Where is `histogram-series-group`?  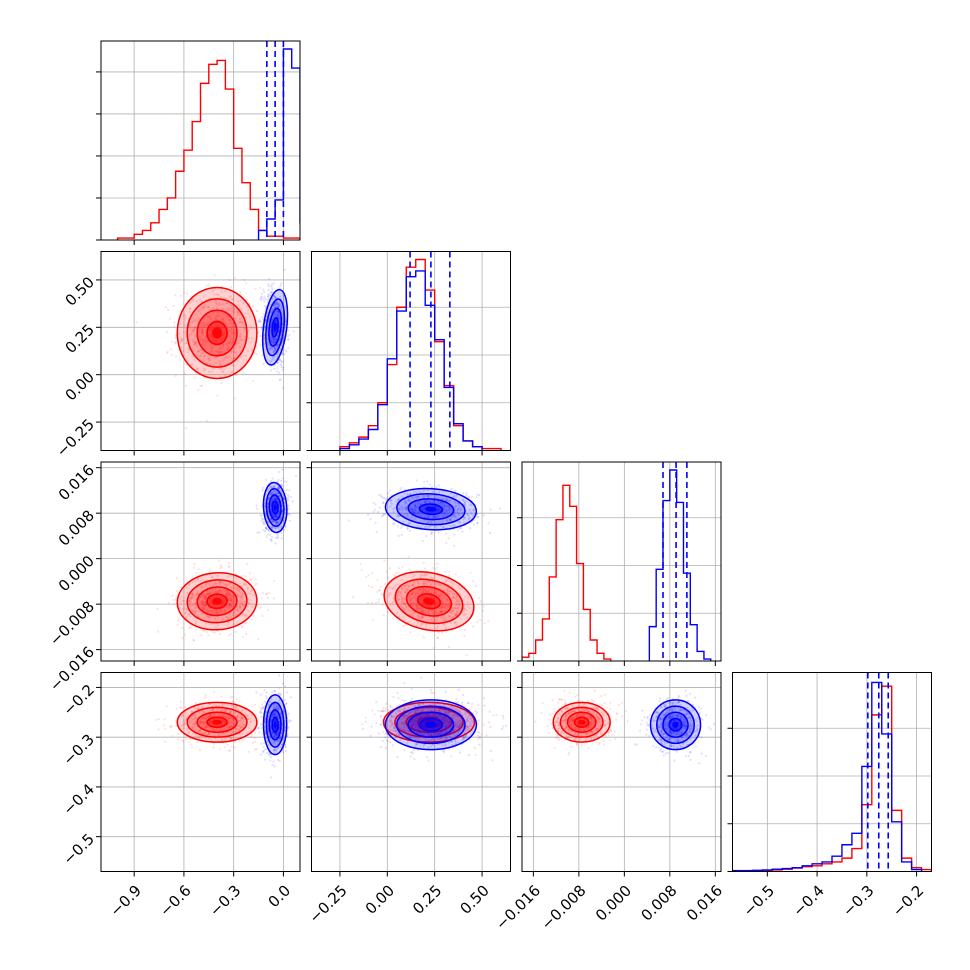
histogram-series-group is located at coordinates (208, 140).